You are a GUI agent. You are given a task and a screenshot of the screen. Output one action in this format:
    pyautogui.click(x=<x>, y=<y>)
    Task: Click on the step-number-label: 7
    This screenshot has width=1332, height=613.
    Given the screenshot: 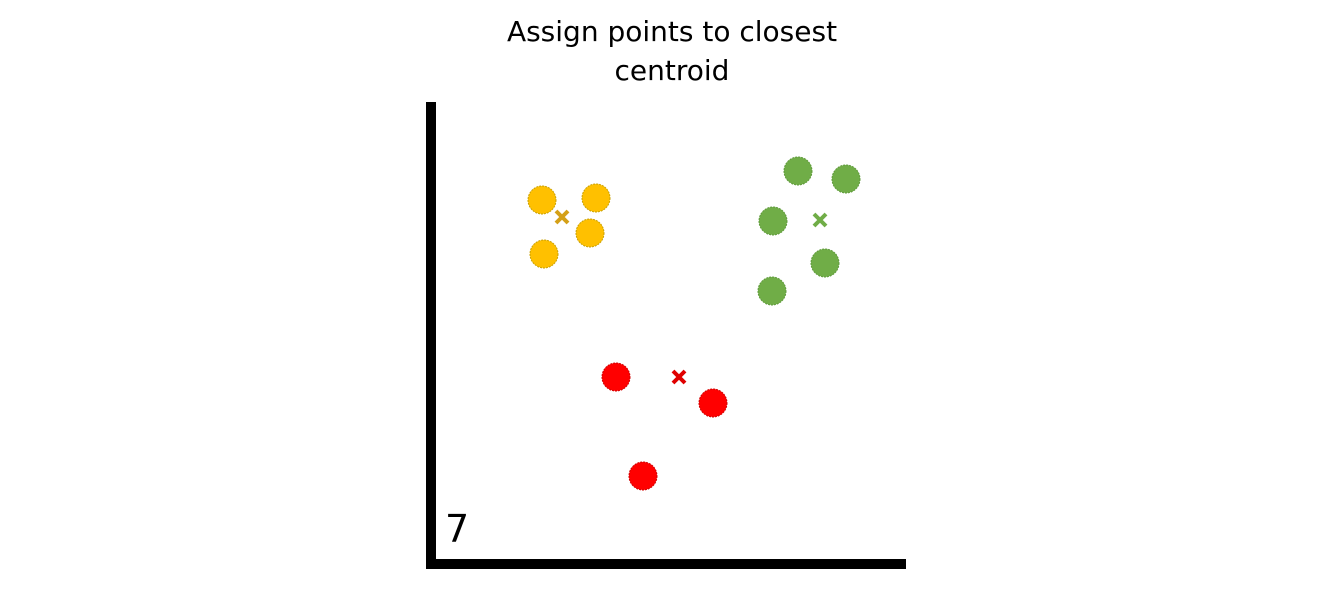 What is the action you would take?
    pyautogui.click(x=457, y=529)
    